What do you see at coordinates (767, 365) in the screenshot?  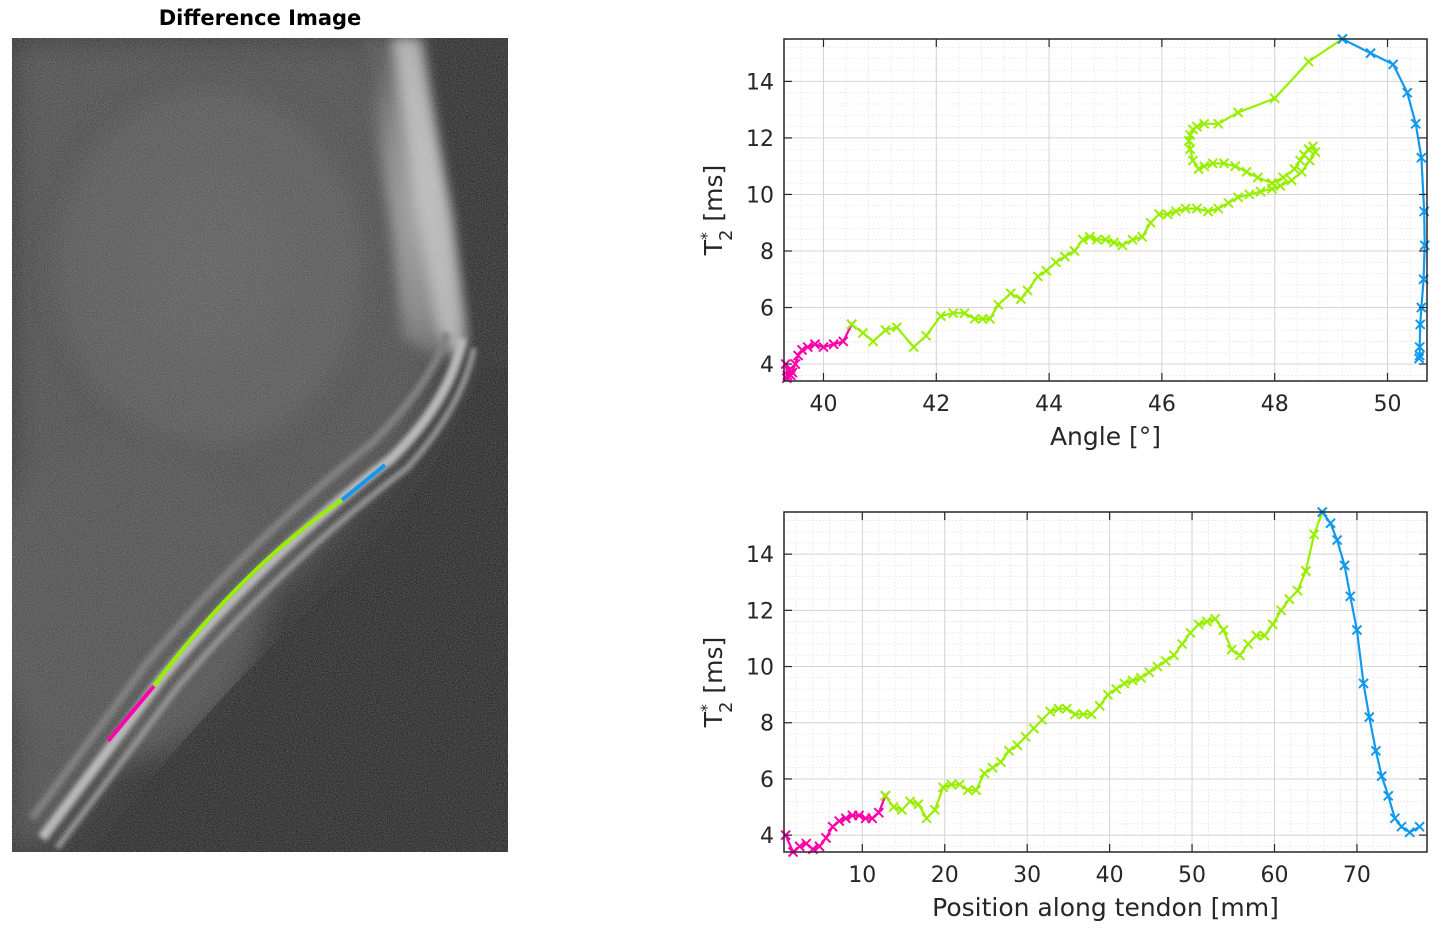 I see `y-tick-label: 4` at bounding box center [767, 365].